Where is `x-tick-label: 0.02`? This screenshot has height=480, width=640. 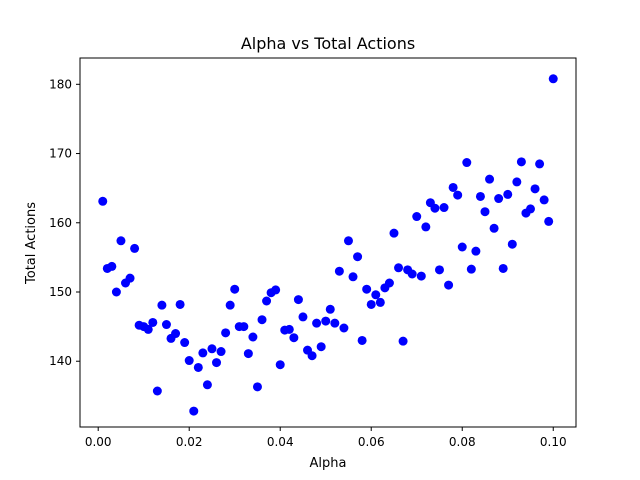 x-tick-label: 0.02 is located at coordinates (189, 442).